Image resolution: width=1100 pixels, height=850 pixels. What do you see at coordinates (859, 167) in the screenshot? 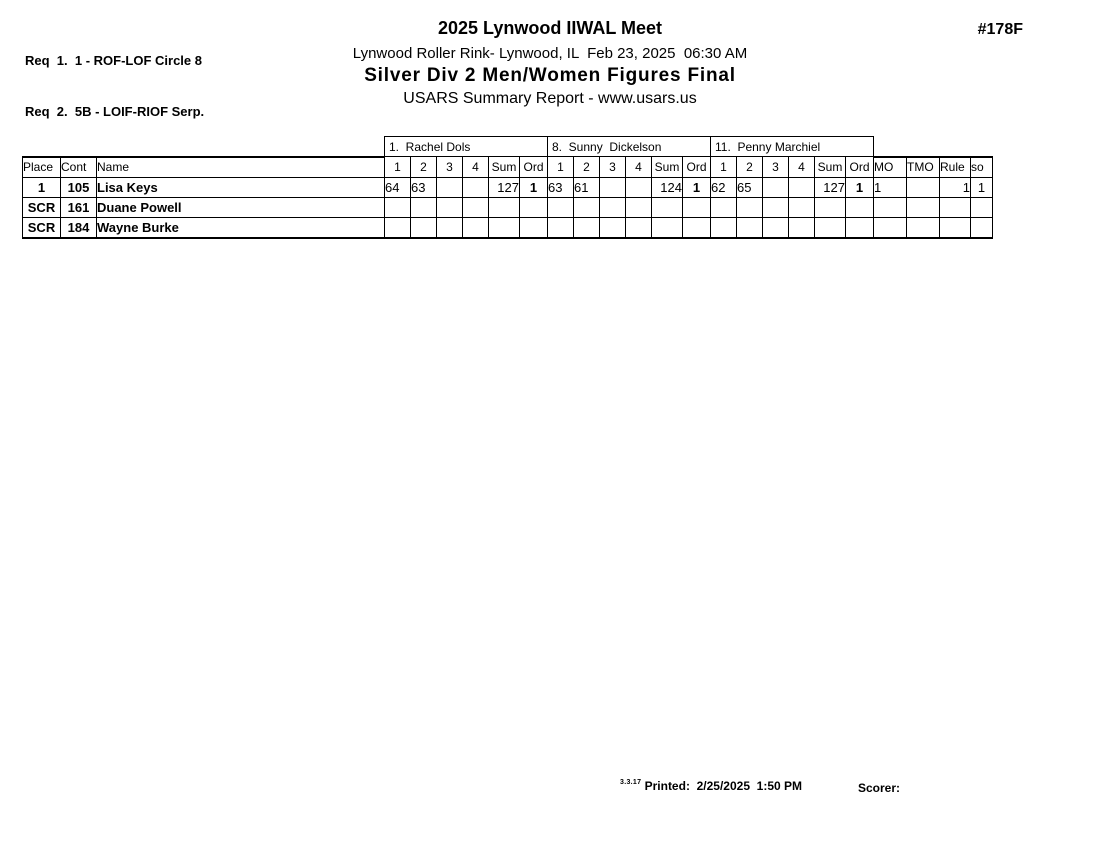
I see `judge-3-col-ord: Ord` at bounding box center [859, 167].